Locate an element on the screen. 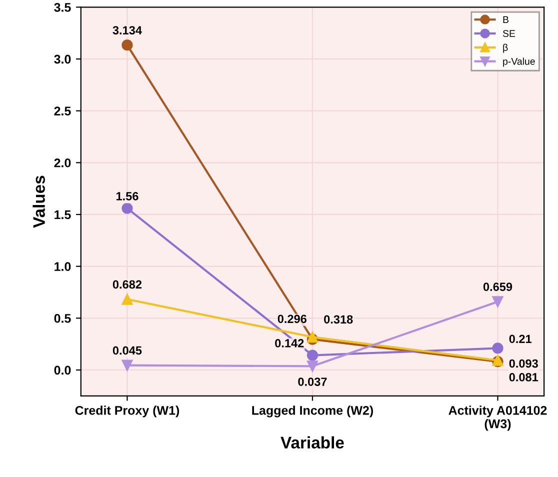 This screenshot has width=558, height=477. data-label: 0.659 is located at coordinates (497, 287).